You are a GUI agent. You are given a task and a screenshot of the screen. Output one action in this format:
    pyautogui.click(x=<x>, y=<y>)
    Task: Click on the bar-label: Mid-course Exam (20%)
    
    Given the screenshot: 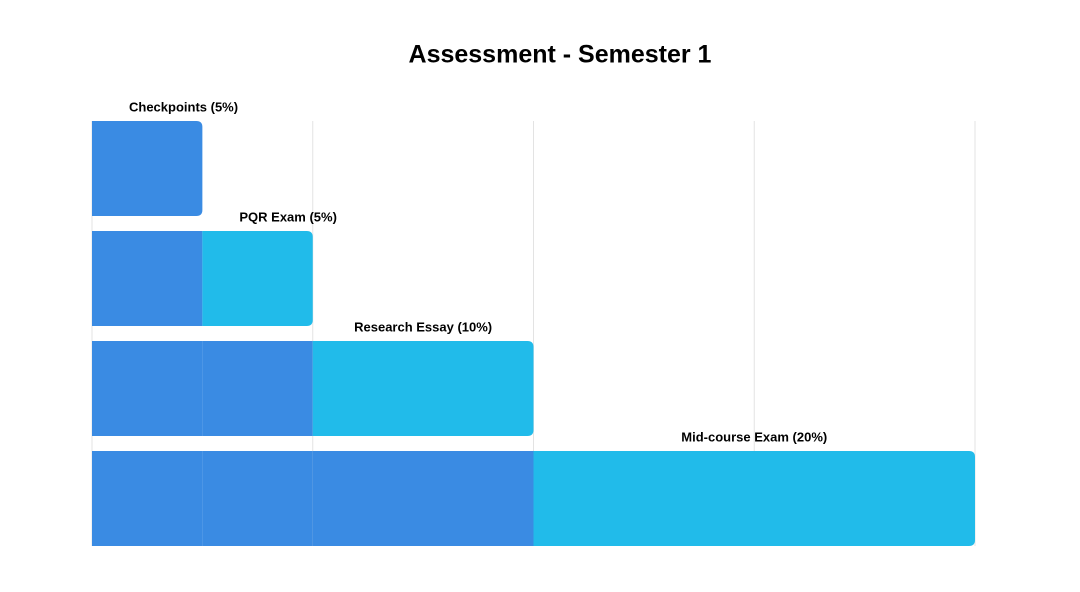 What is the action you would take?
    pyautogui.click(x=754, y=436)
    